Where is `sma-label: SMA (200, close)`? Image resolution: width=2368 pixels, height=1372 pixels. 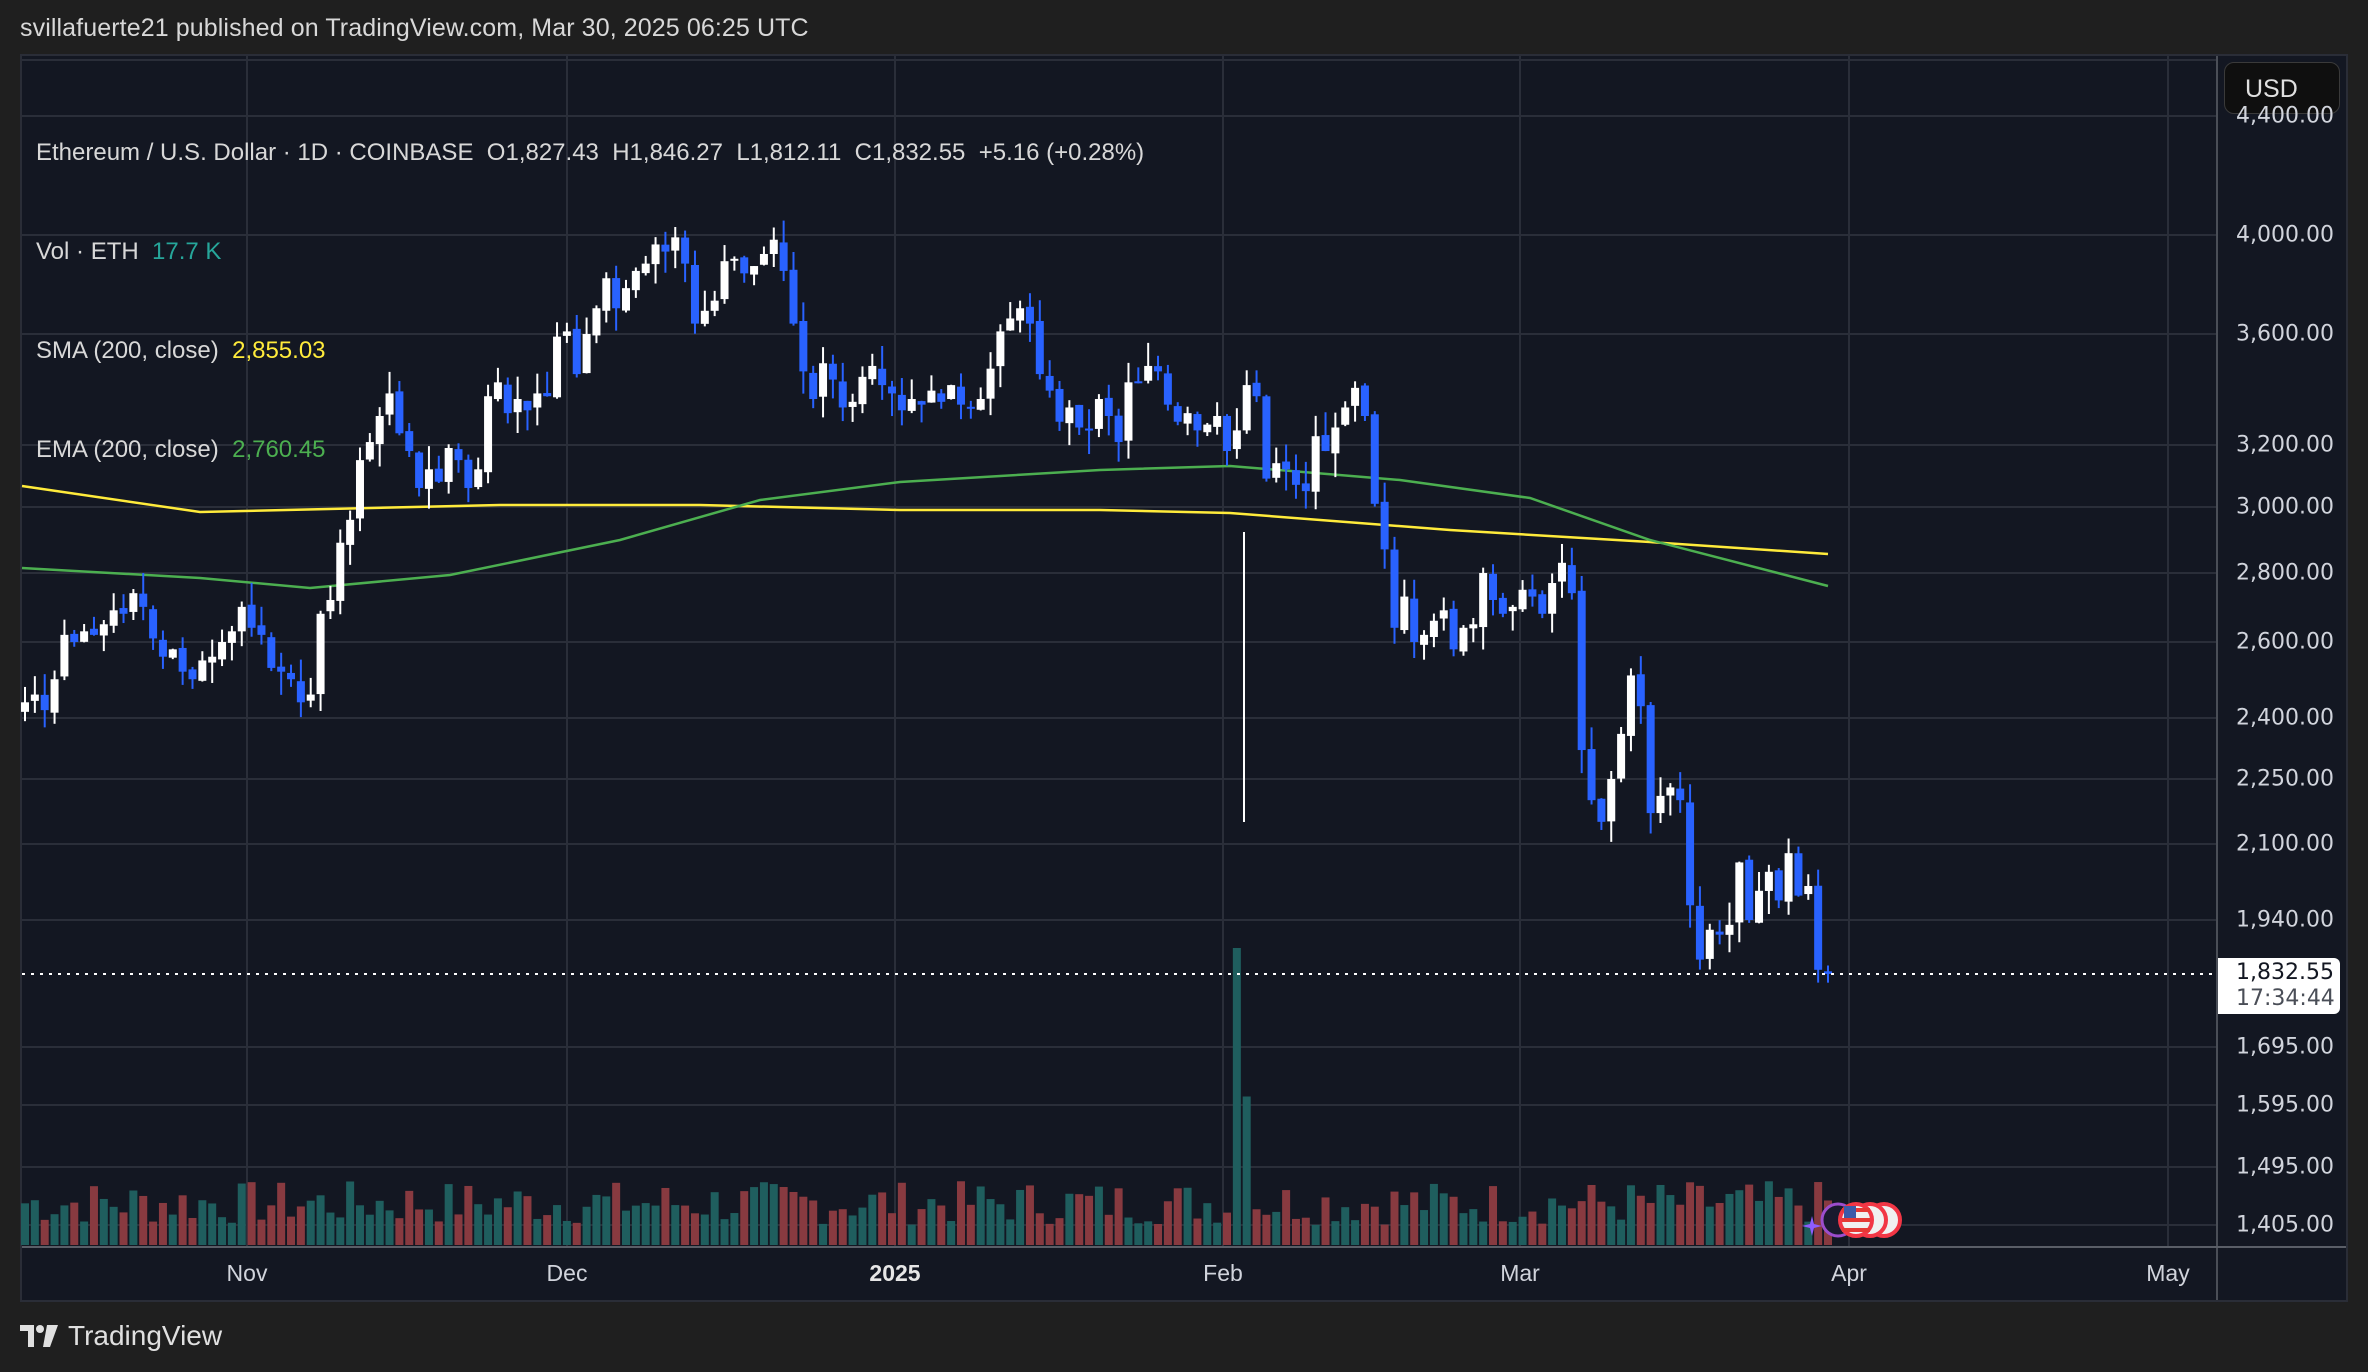
sma-label: SMA (200, close) is located at coordinates (127, 350).